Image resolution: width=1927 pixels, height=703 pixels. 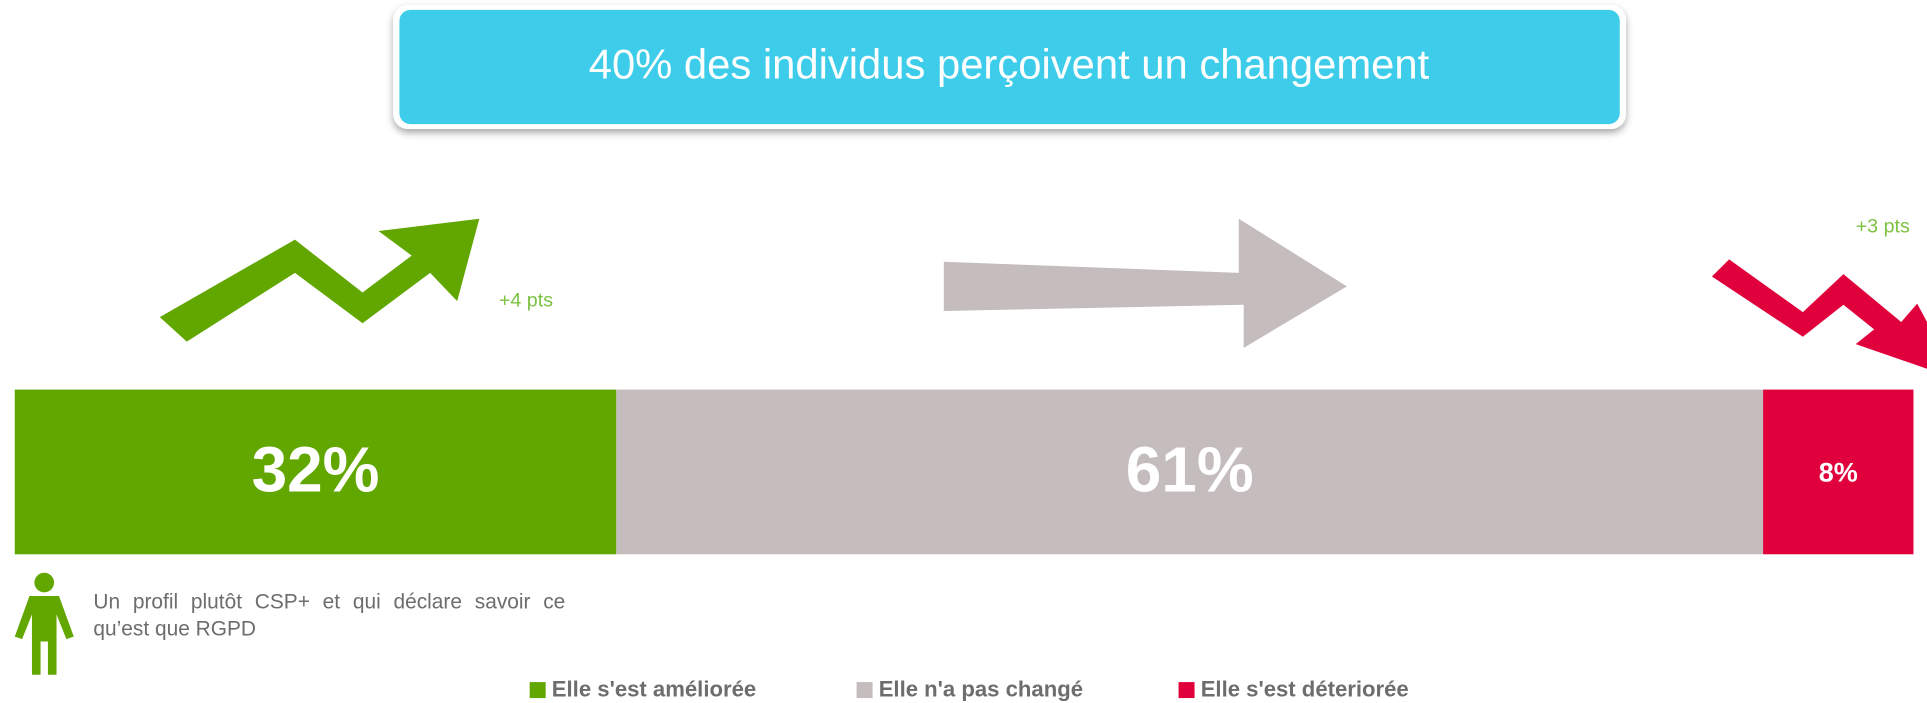 What do you see at coordinates (1190, 469) in the screenshot?
I see `data-label: 61%` at bounding box center [1190, 469].